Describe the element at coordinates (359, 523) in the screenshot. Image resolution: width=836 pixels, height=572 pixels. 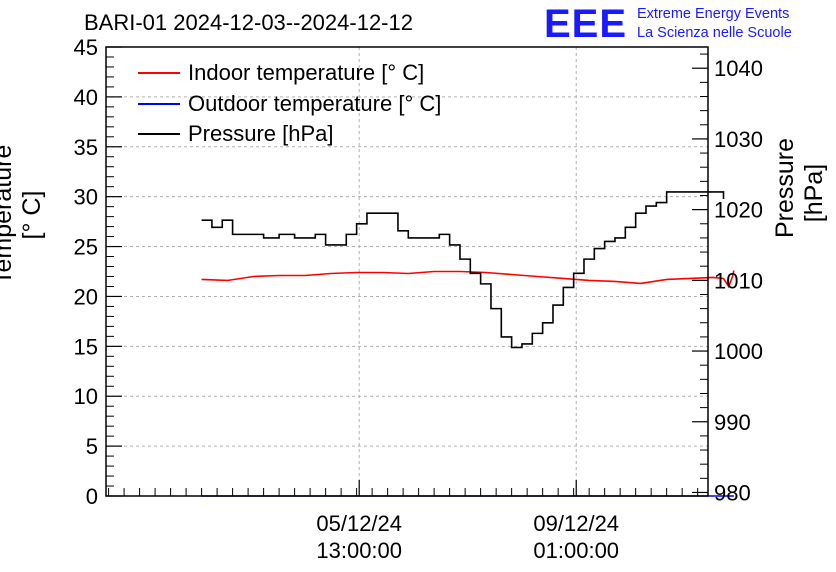
I see `x-tick-label-date: 05/12/24` at that location.